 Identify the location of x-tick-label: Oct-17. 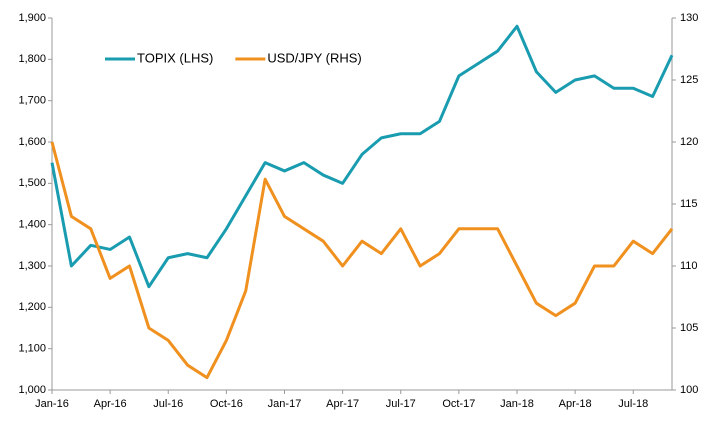
(458, 404).